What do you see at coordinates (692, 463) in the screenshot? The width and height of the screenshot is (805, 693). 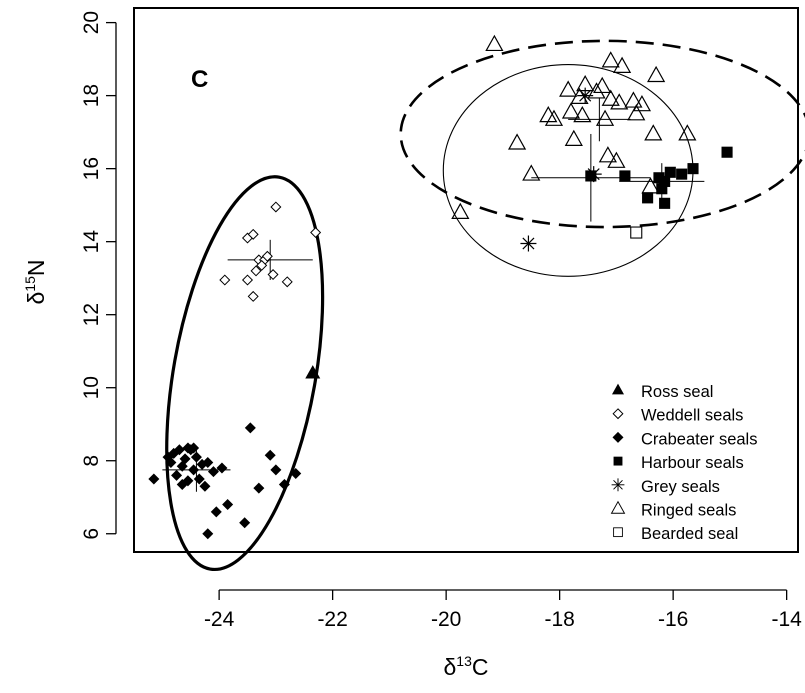 I see `legend-label-harbour-seals: Harbour seals` at bounding box center [692, 463].